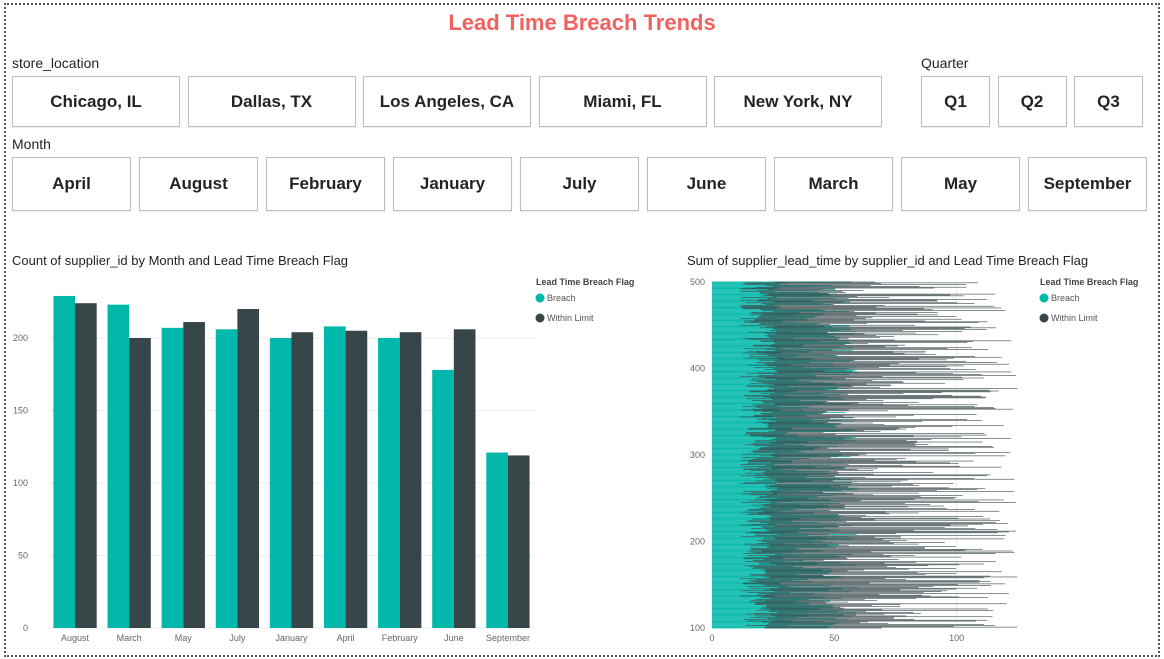 The height and width of the screenshot is (659, 1164). Describe the element at coordinates (226, 478) in the screenshot. I see `bar-breach-july` at that location.